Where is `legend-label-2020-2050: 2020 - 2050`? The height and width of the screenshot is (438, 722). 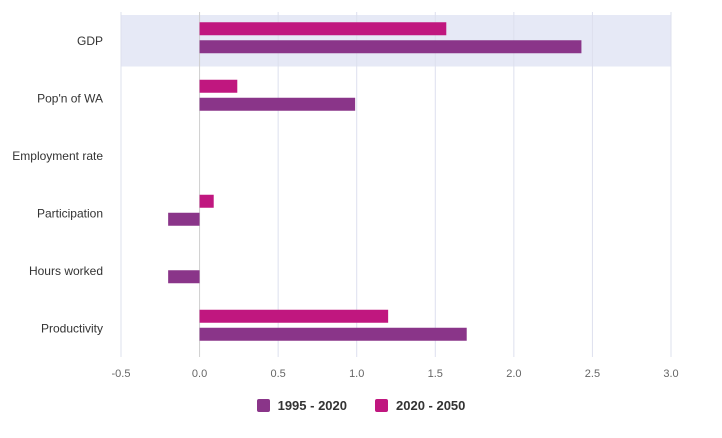
legend-label-2020-2050: 2020 - 2050 is located at coordinates (431, 405).